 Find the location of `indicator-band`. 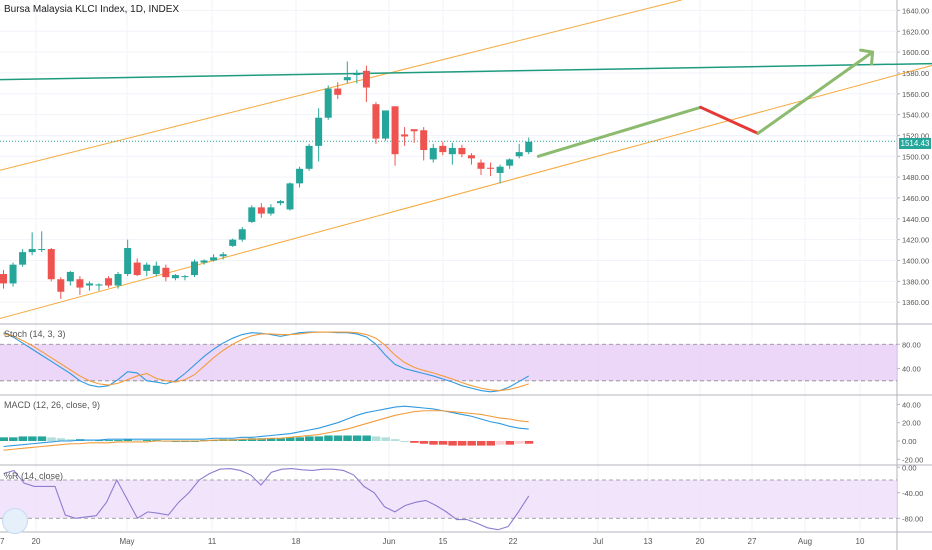

indicator-band is located at coordinates (448, 362).